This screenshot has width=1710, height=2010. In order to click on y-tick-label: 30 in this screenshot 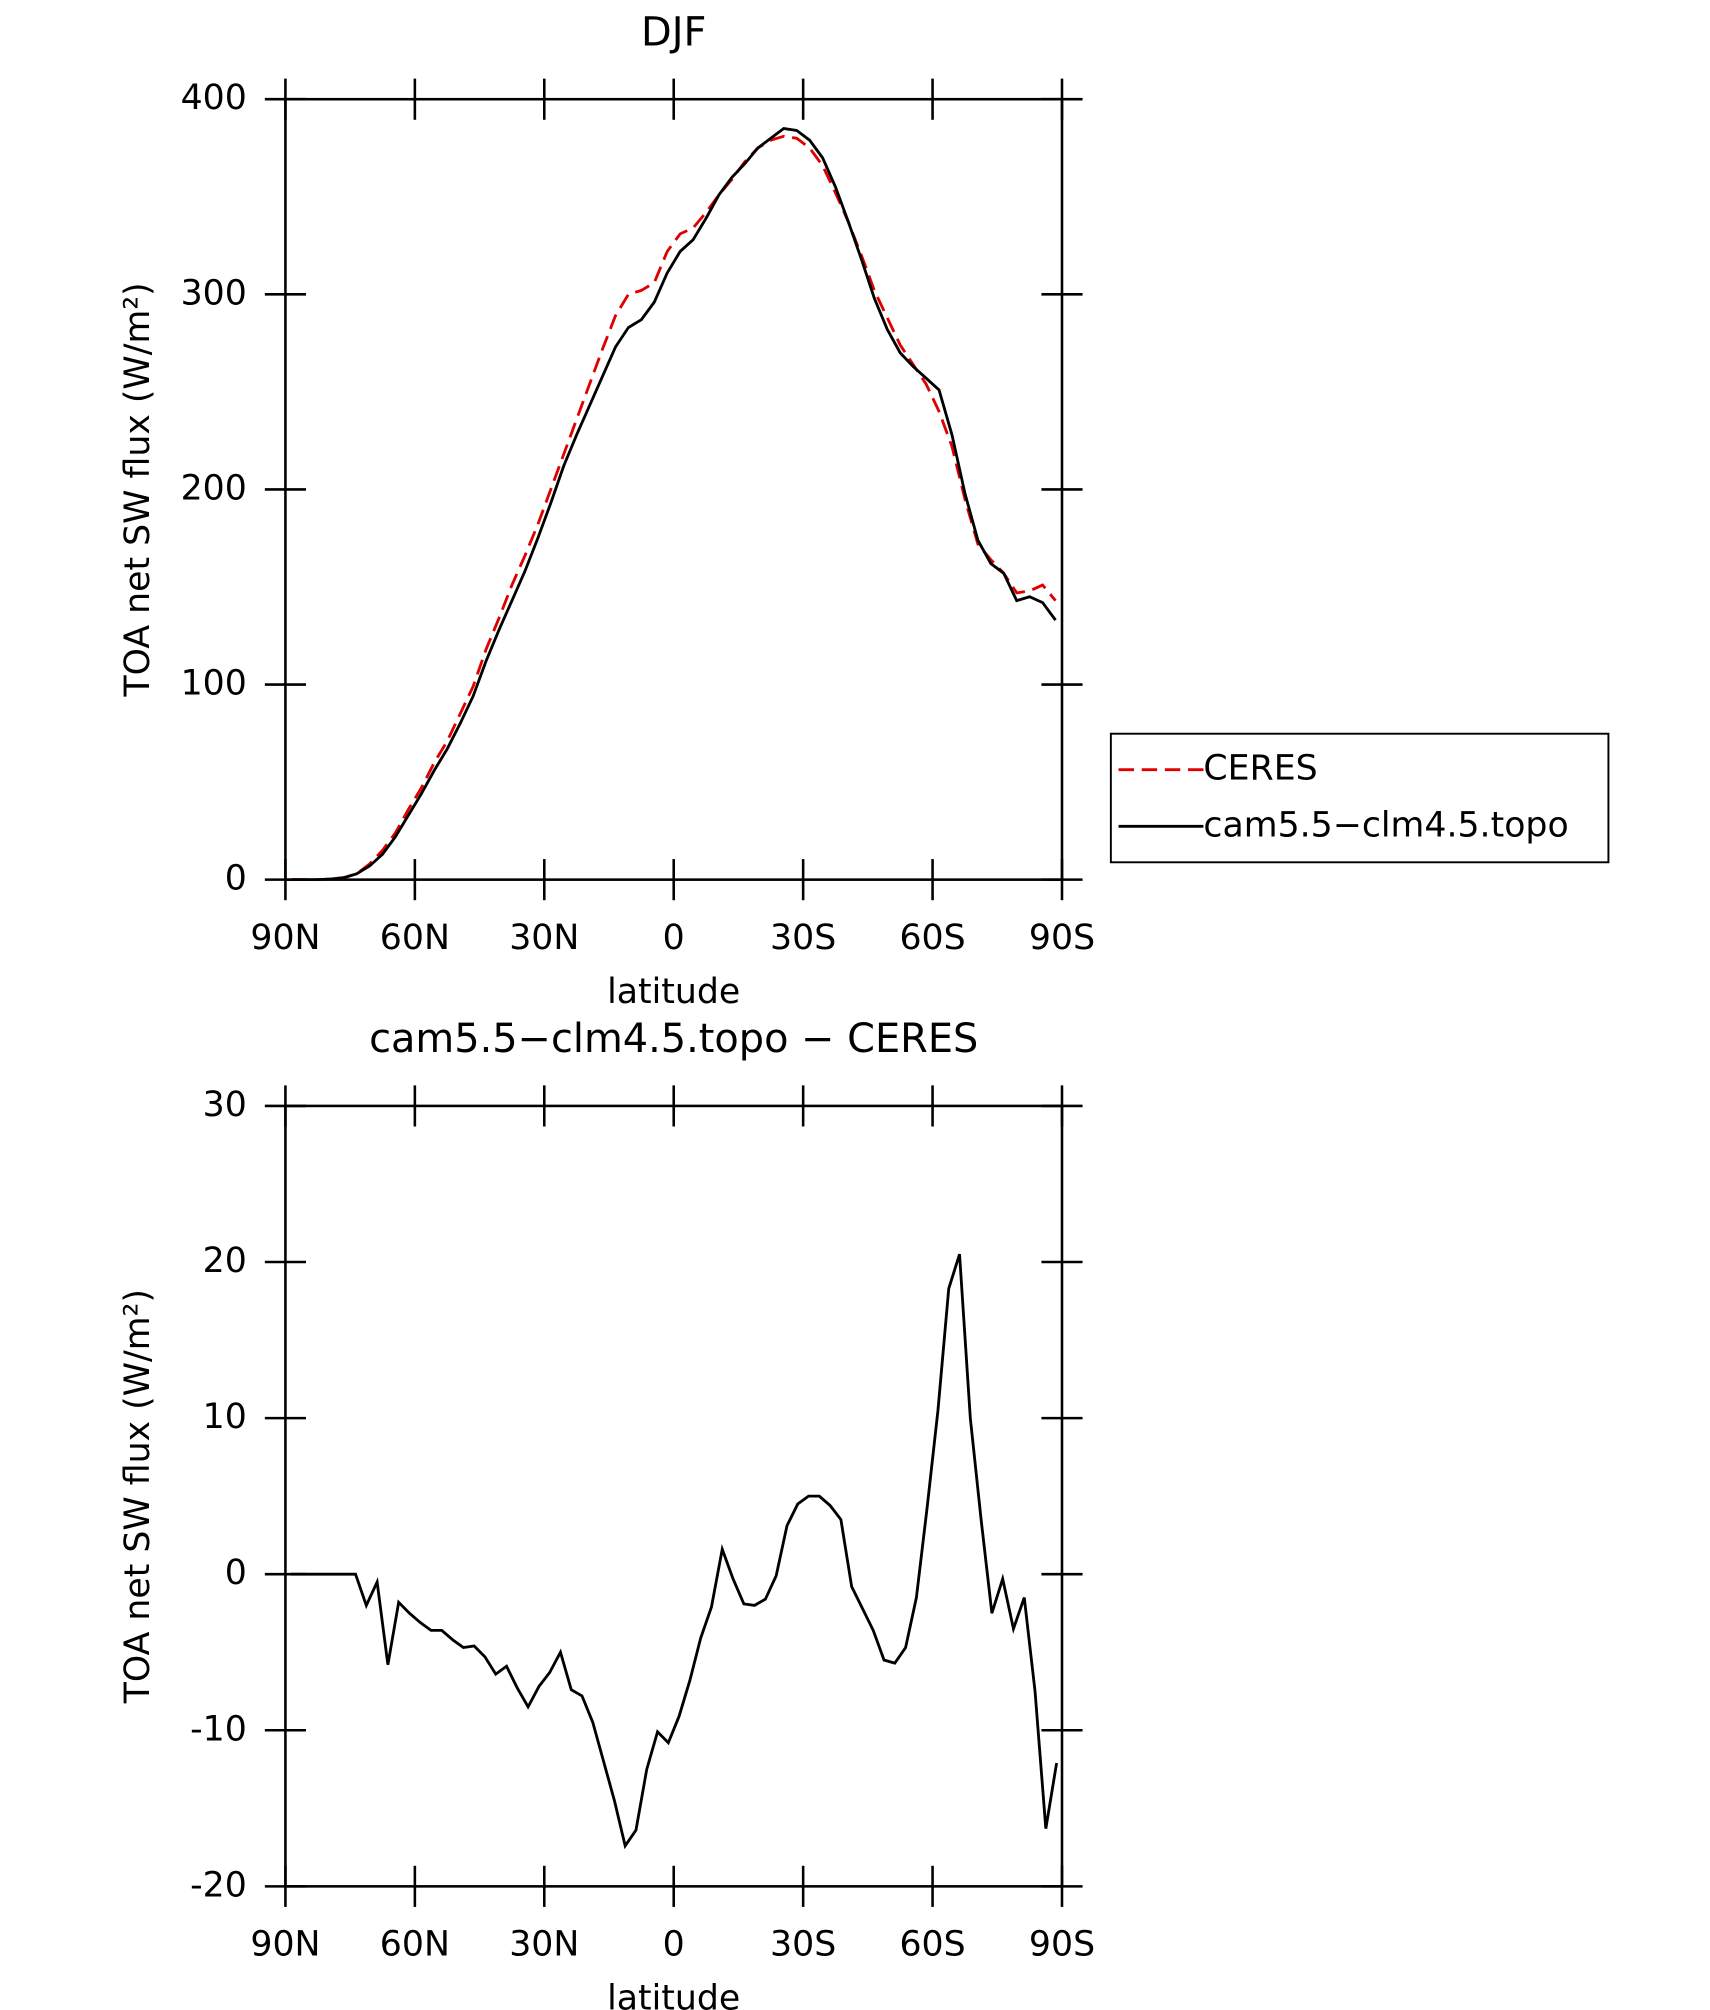, I will do `click(225, 1105)`.